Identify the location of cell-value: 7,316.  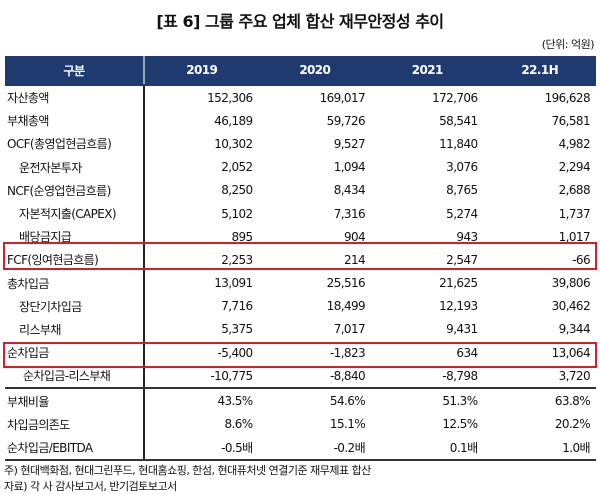
(349, 213).